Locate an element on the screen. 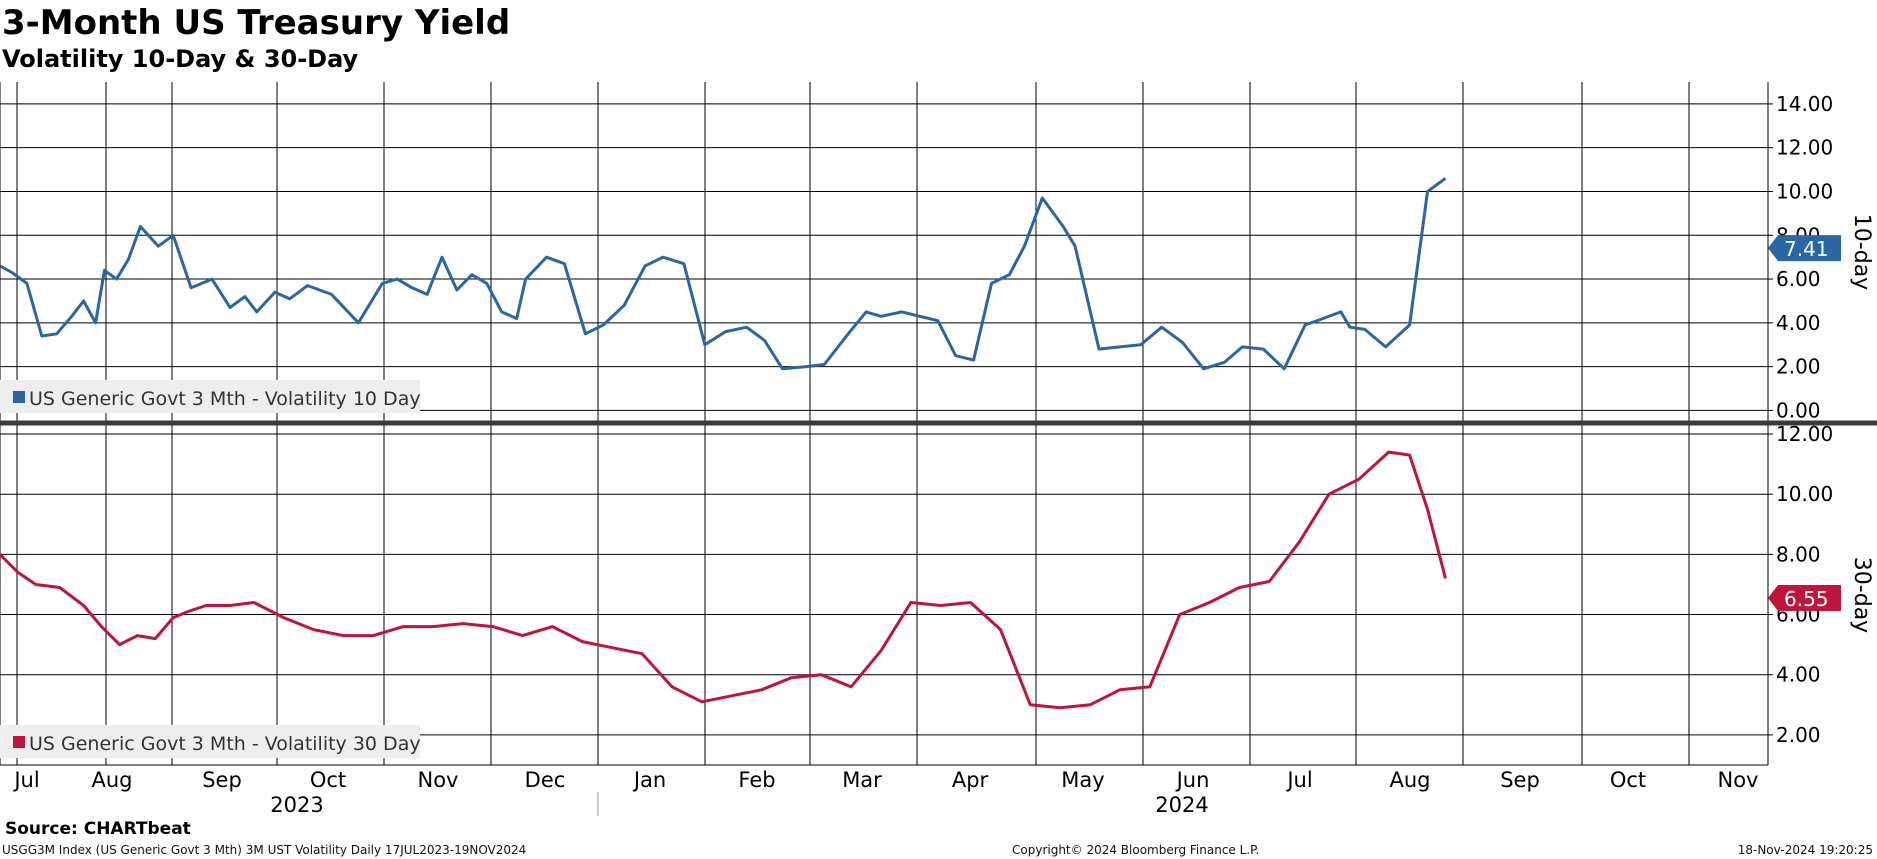 Image resolution: width=1877 pixels, height=859 pixels. last-value-label: 6.55 is located at coordinates (1806, 599).